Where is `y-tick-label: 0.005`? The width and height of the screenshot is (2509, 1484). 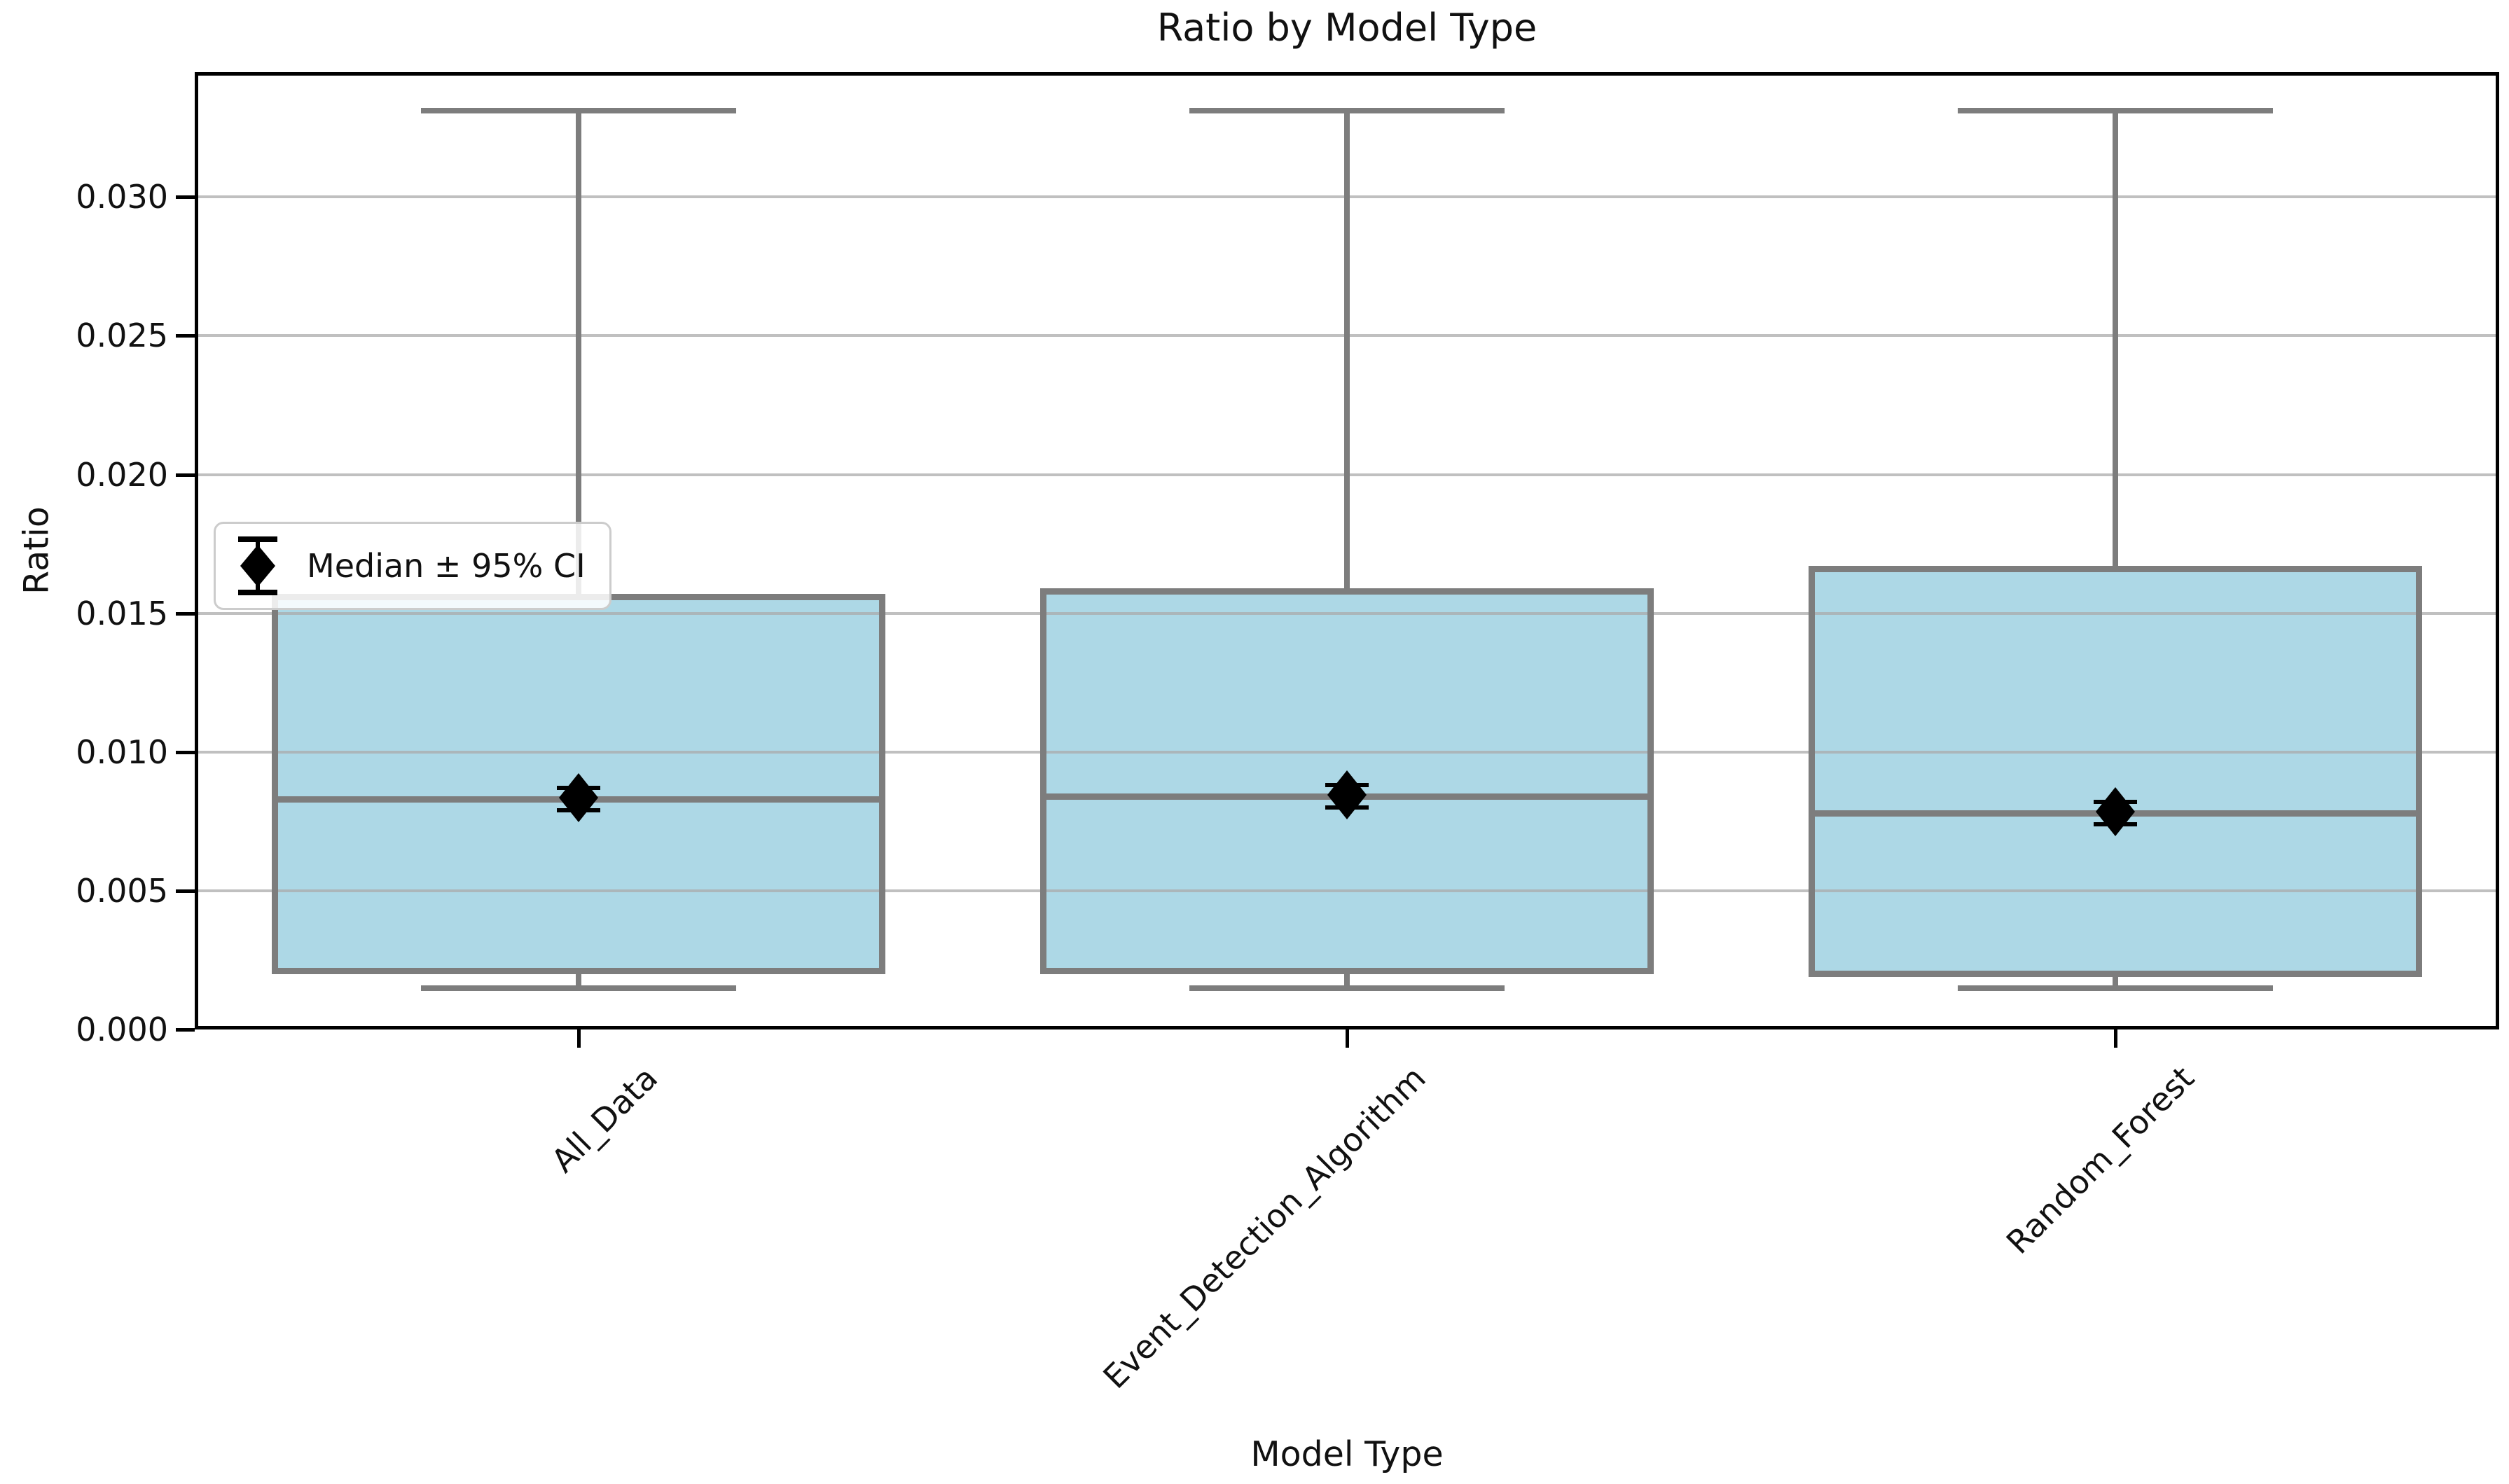 y-tick-label: 0.005 is located at coordinates (122, 890).